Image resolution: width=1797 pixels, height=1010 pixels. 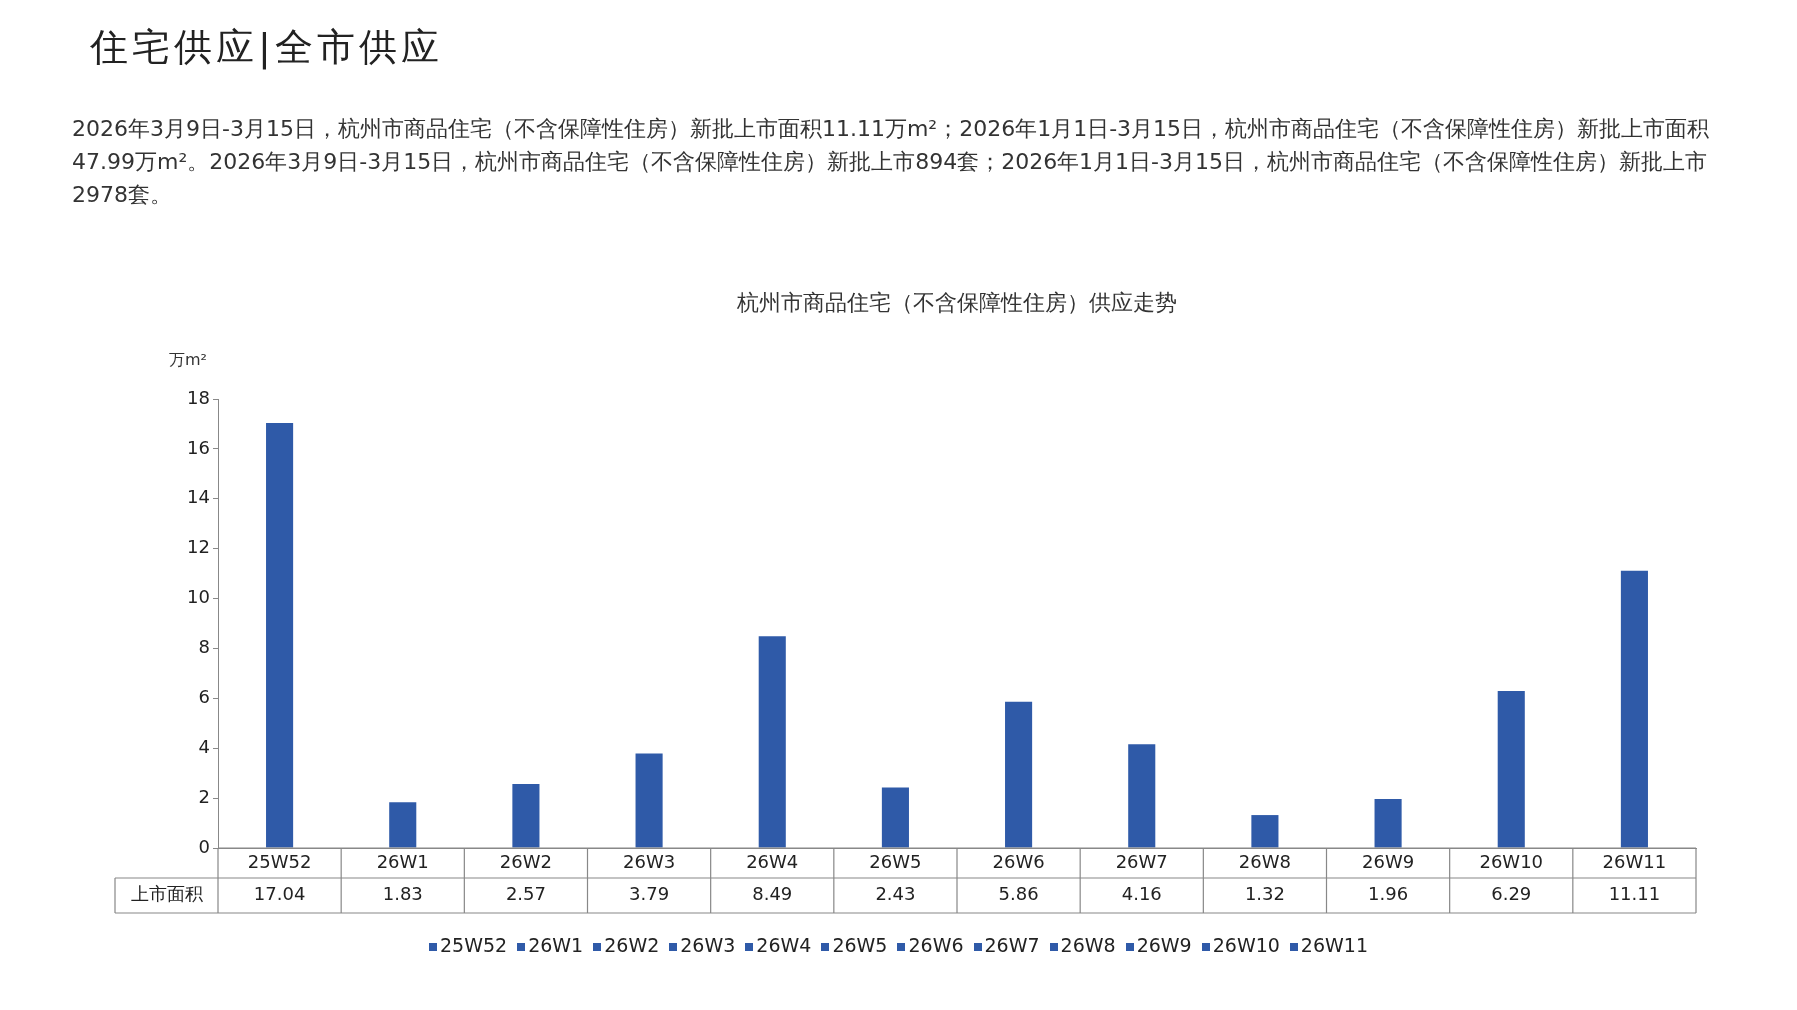 I want to click on x-tick-label: 26W9, so click(x=1388, y=861).